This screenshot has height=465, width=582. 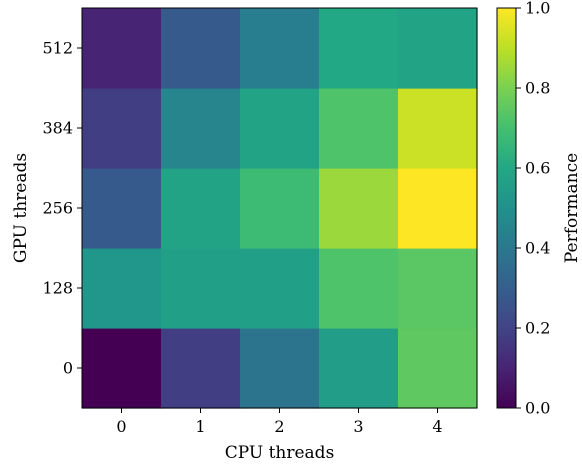 What do you see at coordinates (537, 88) in the screenshot?
I see `colorbar-tick-label: 0.8` at bounding box center [537, 88].